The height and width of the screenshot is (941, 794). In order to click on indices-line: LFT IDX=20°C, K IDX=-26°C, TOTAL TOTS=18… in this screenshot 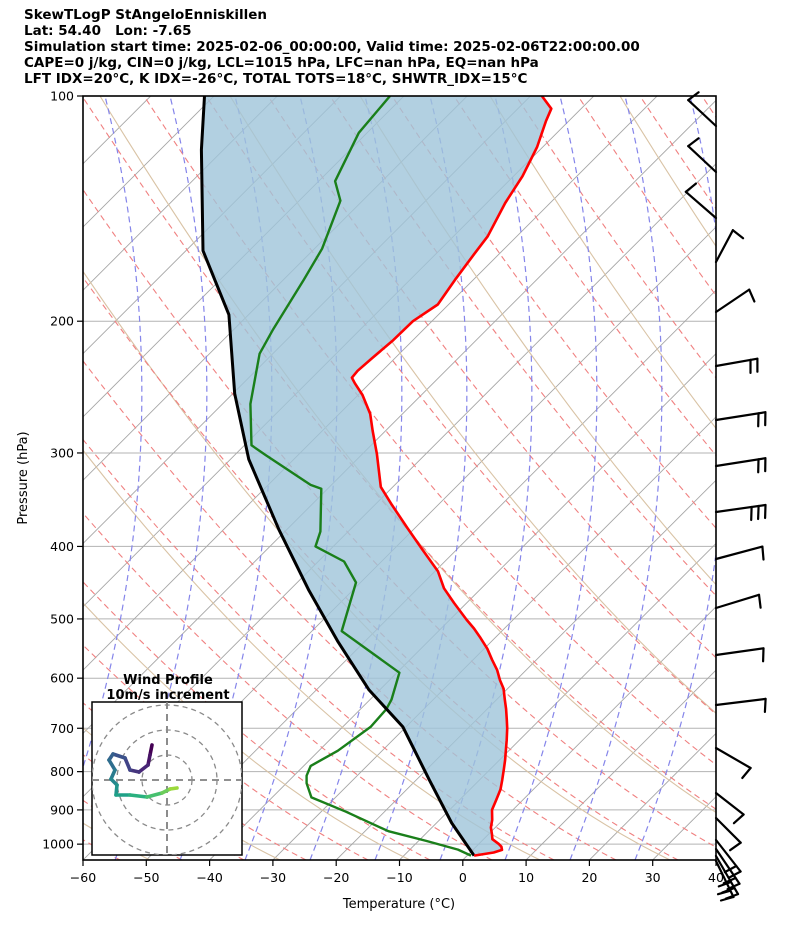, I will do `click(275, 79)`.